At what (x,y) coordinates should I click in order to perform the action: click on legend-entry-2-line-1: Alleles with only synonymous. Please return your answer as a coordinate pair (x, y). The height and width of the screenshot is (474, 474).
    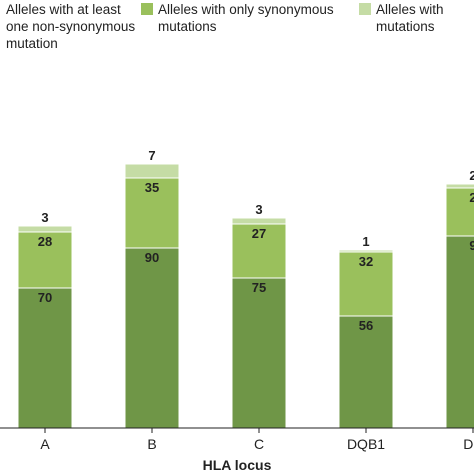
    Looking at the image, I should click on (246, 9).